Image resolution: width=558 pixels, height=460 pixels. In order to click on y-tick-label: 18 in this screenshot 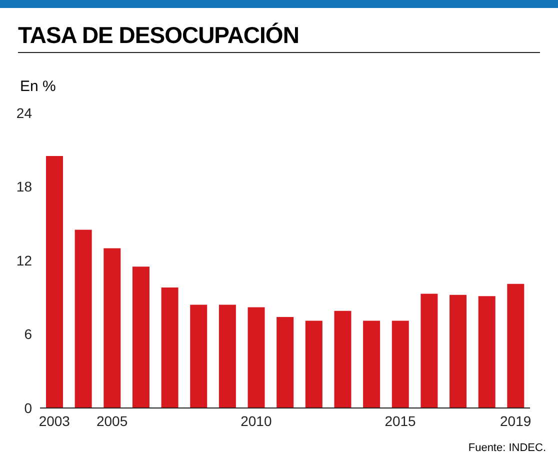, I will do `click(24, 186)`.